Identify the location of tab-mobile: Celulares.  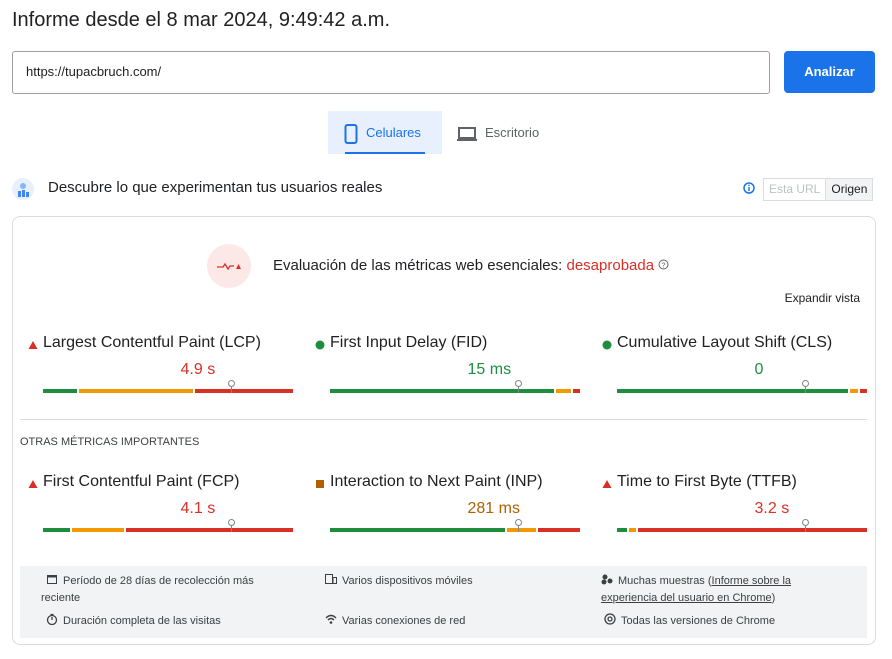
(385, 132).